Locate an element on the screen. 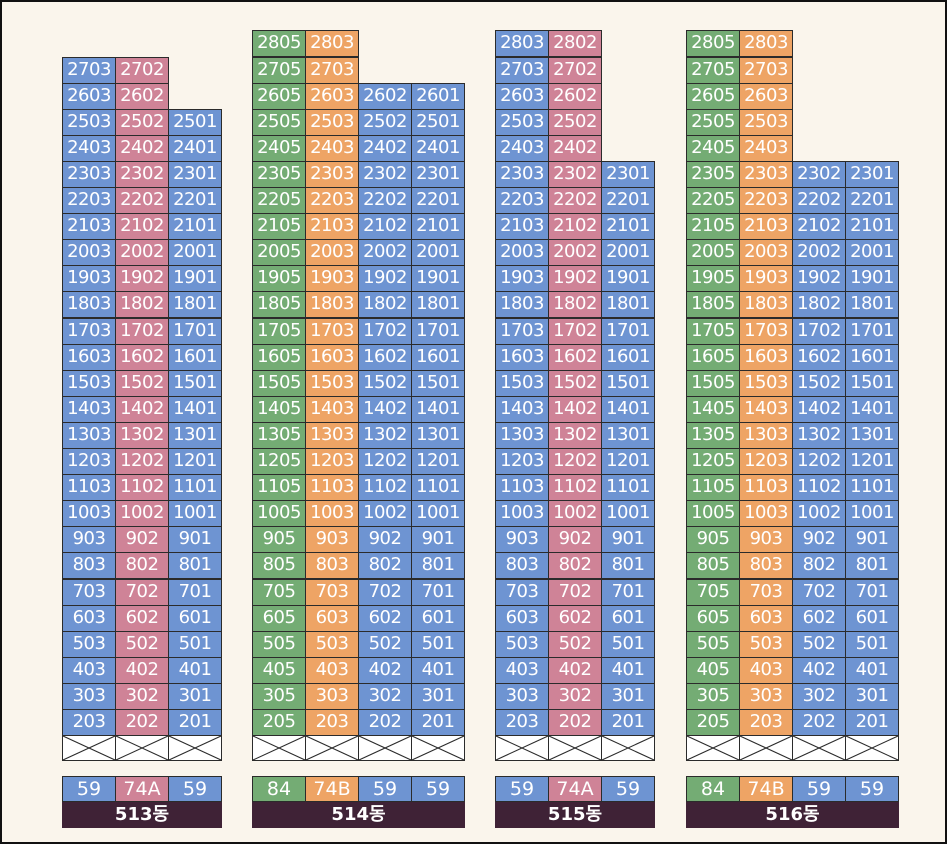  unit-cell: 701 is located at coordinates (628, 592).